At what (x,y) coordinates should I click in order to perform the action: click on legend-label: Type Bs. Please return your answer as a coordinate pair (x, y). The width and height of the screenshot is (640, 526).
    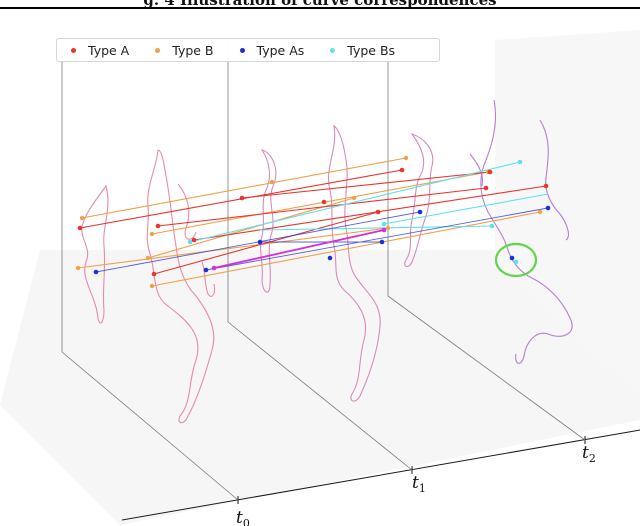
    Looking at the image, I should click on (371, 50).